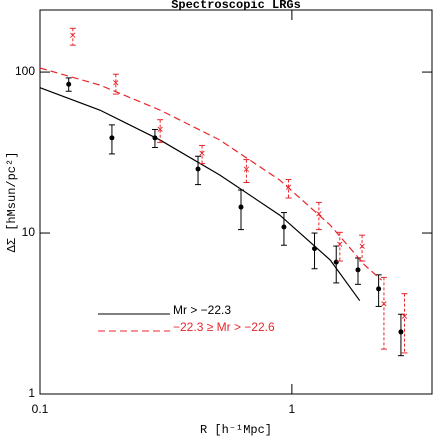 The height and width of the screenshot is (443, 443). Describe the element at coordinates (40, 409) in the screenshot. I see `x-tick-label: 0.1` at that location.